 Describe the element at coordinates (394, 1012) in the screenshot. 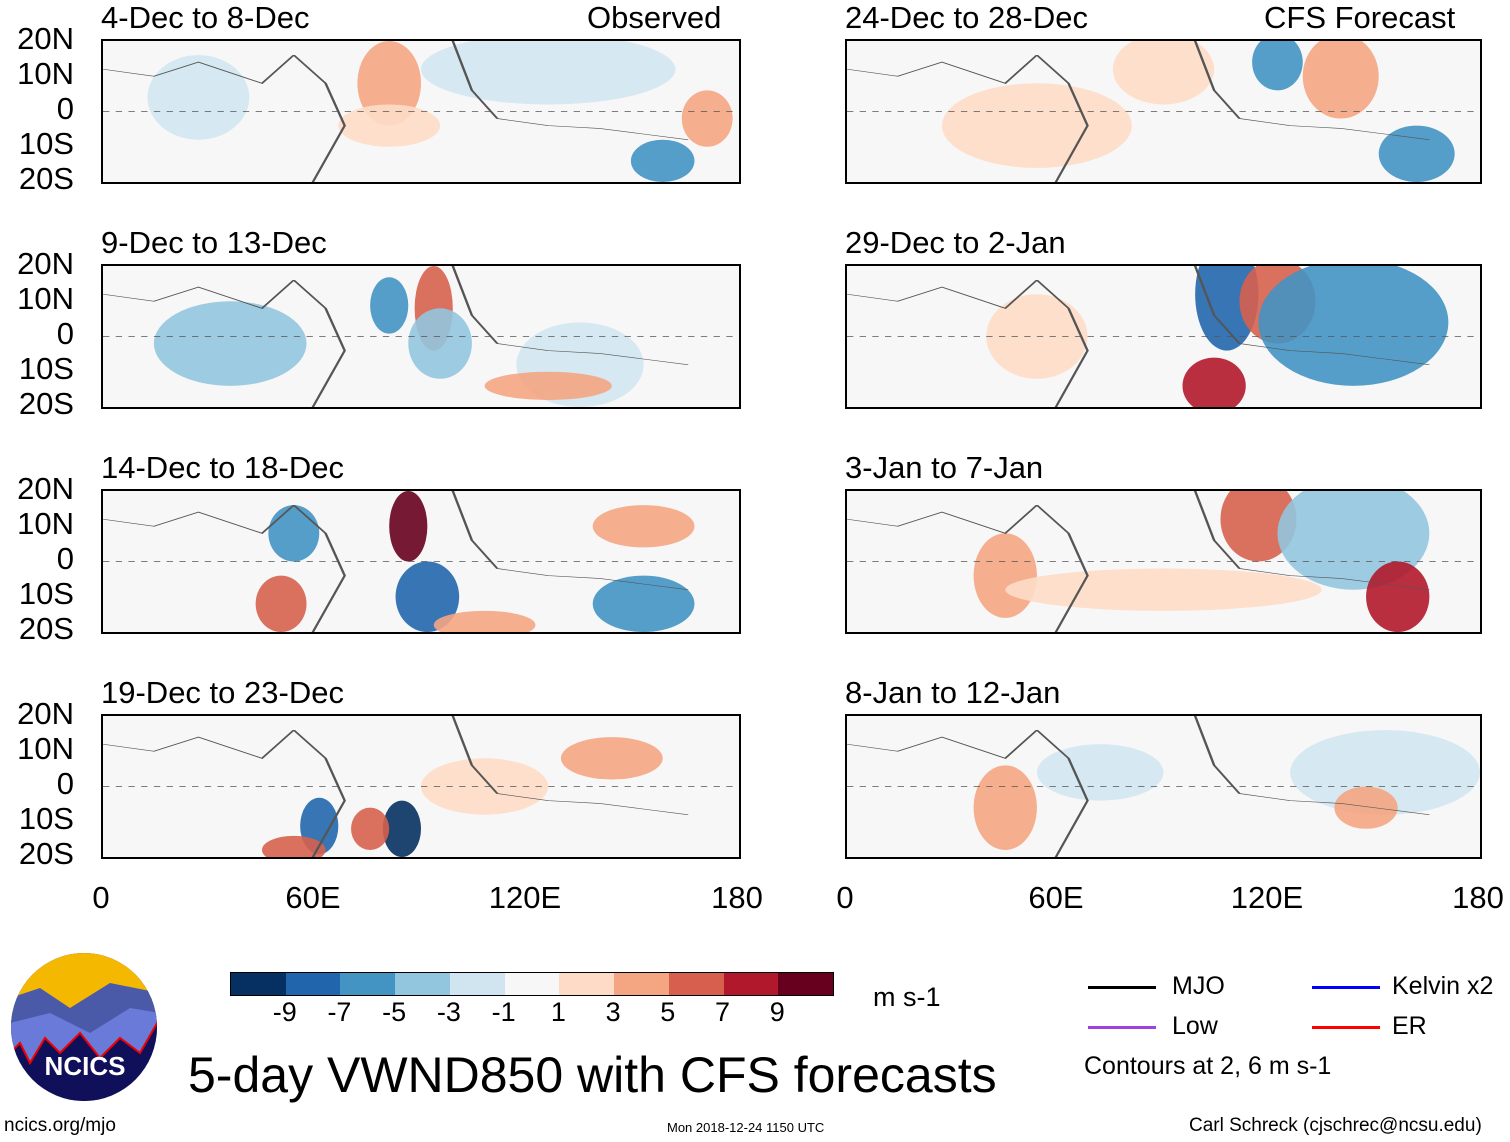

I see `colorbar-tick-label: -5` at that location.